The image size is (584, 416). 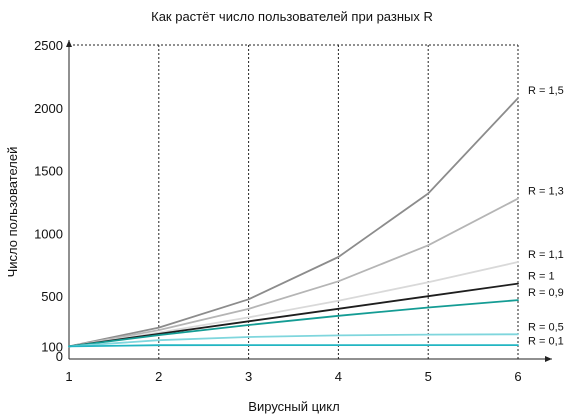 I want to click on series-label: R = 1,1, so click(x=546, y=255).